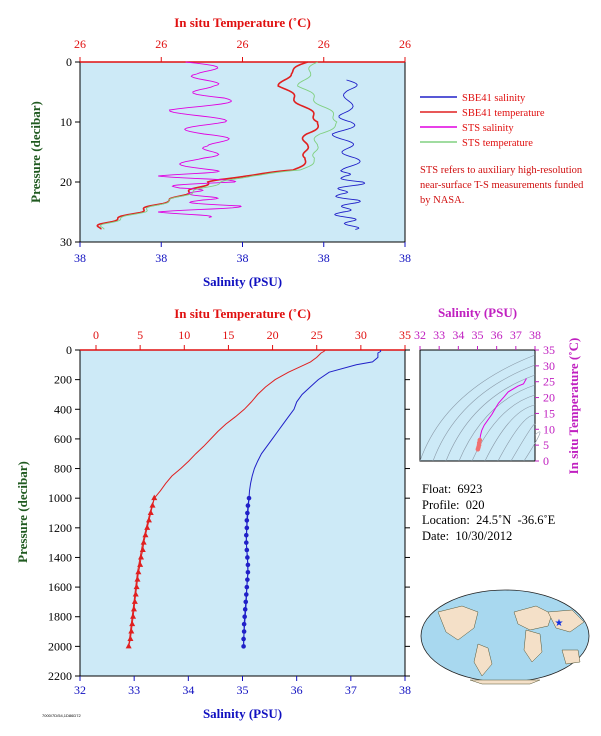 Image resolution: width=601 pixels, height=736 pixels. What do you see at coordinates (497, 143) in the screenshot?
I see `legend-label: STS temperature` at bounding box center [497, 143].